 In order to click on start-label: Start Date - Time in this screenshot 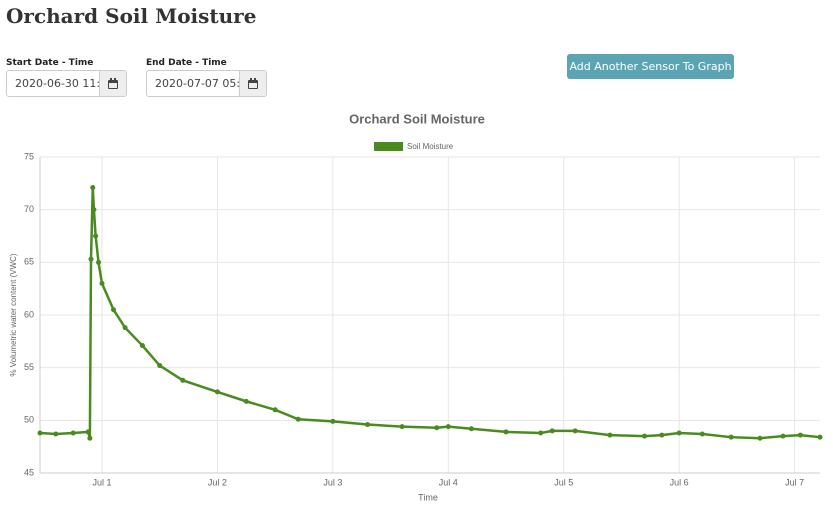, I will do `click(50, 63)`.